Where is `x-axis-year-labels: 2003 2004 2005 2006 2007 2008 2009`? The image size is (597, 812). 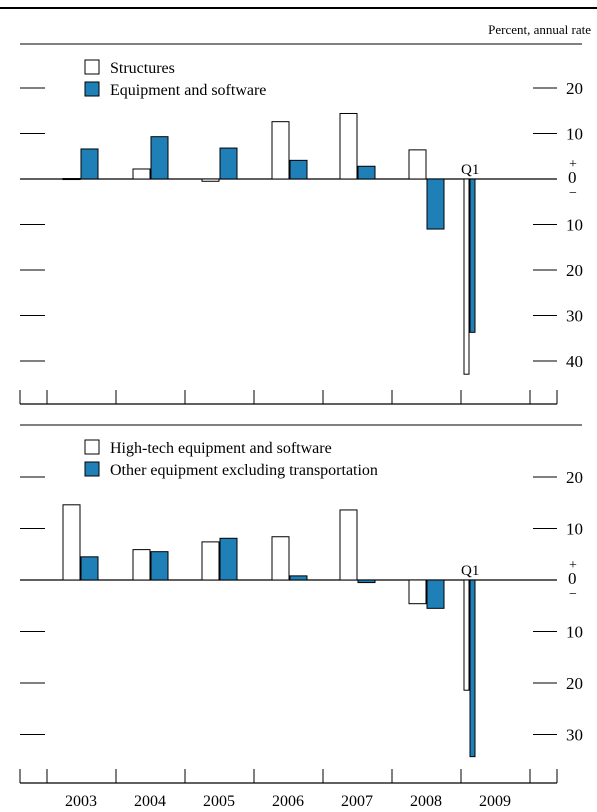
x-axis-year-labels: 2003 2004 2005 2006 2007 2008 2009 is located at coordinates (288, 801).